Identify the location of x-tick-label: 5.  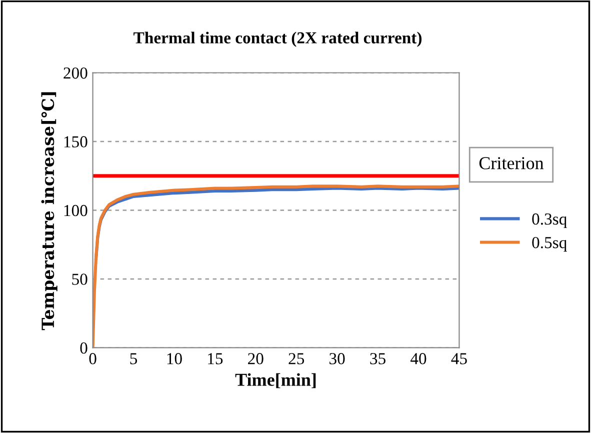
(134, 358).